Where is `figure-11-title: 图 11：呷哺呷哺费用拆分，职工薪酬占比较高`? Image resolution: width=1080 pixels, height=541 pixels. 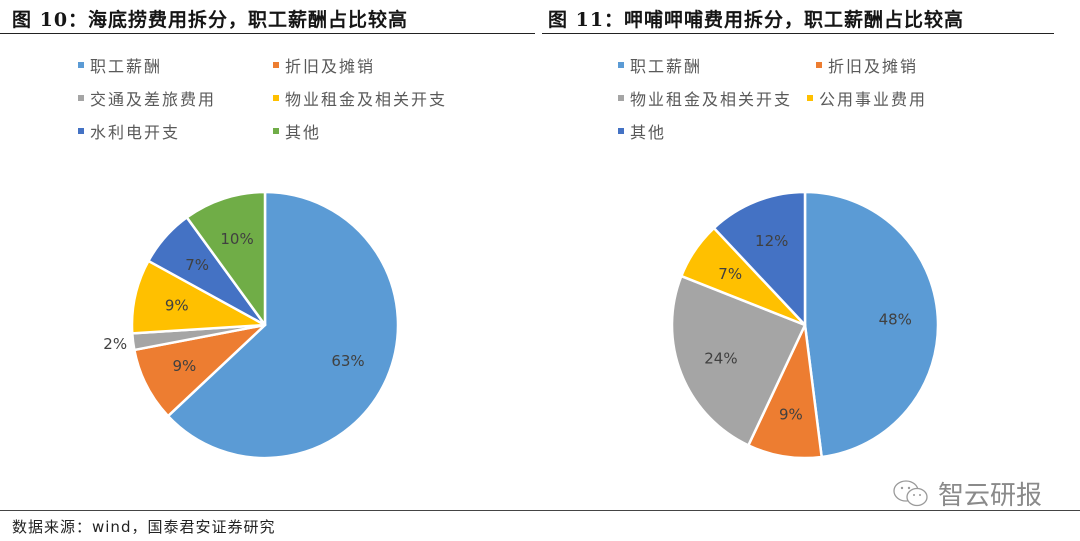
figure-11-title: 图 11：呷哺呷哺费用拆分，职工薪酬占比较高 is located at coordinates (756, 20).